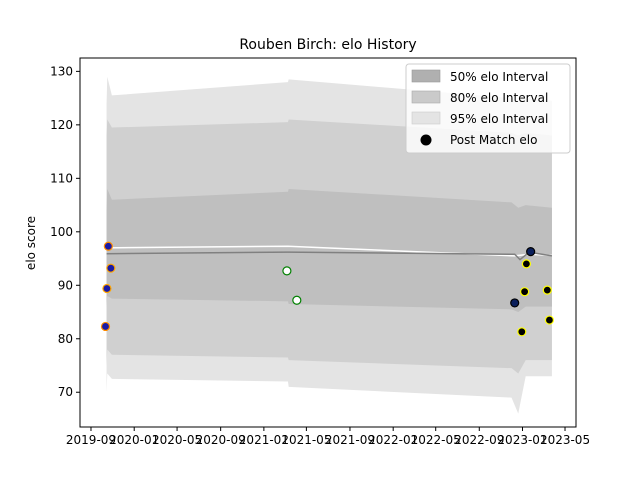  Describe the element at coordinates (426, 140) in the screenshot. I see `legend-marker-post-match` at that location.